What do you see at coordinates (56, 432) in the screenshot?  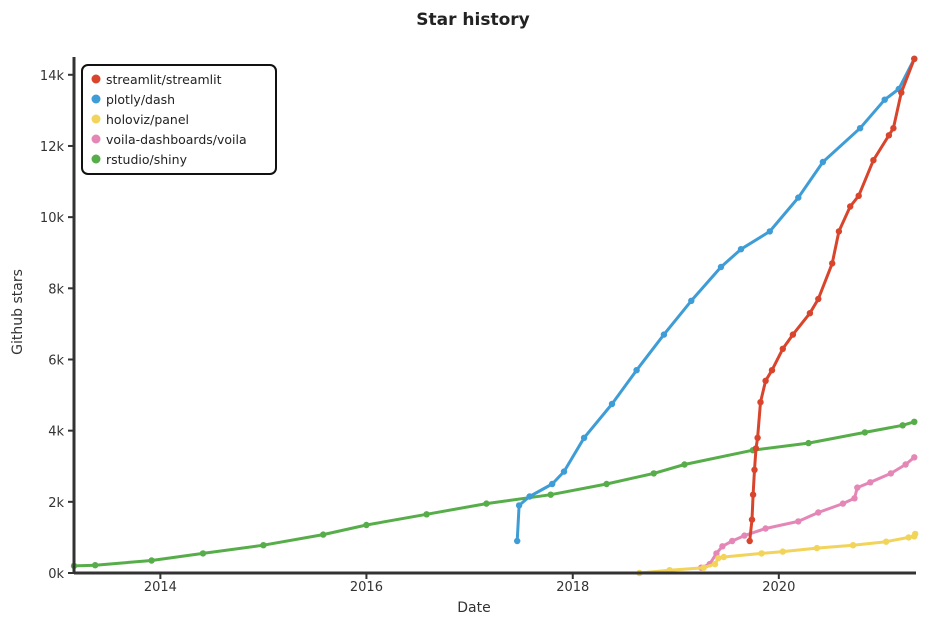 I see `y-tick-label: 4k` at bounding box center [56, 432].